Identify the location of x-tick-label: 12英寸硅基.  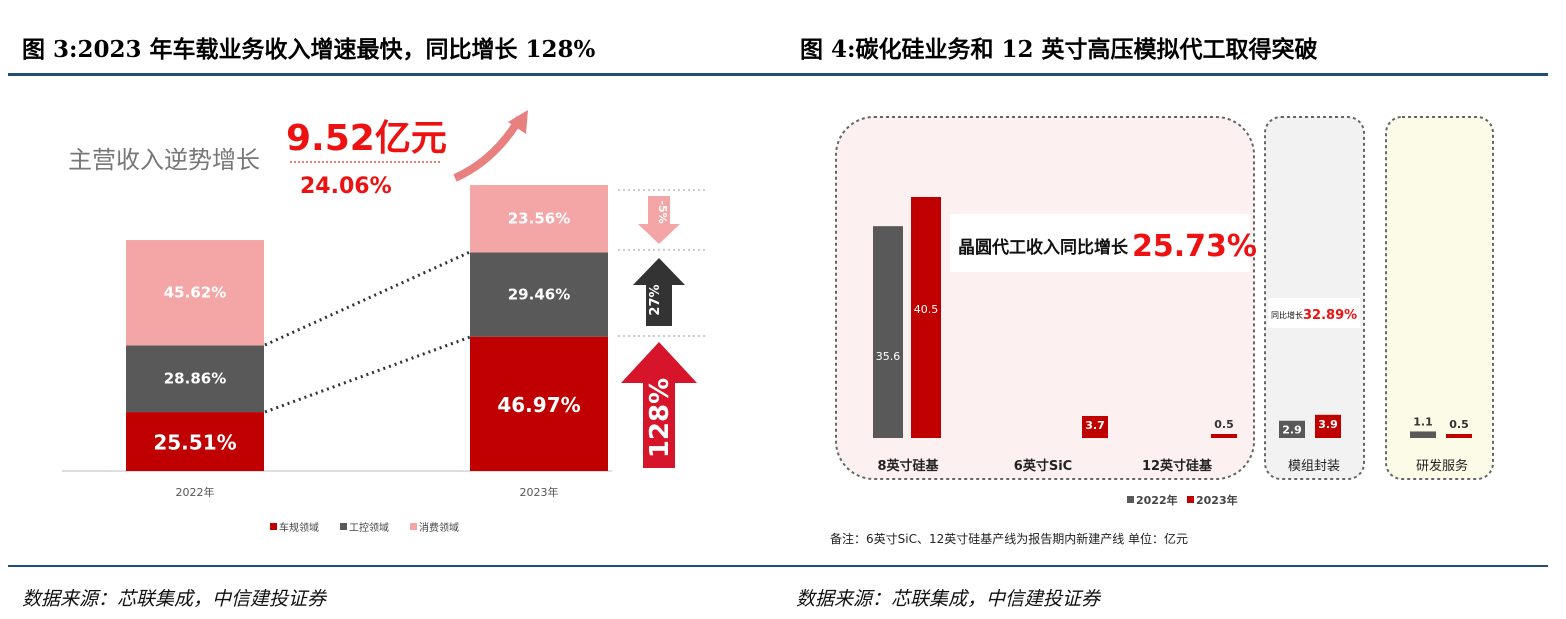
(1177, 466).